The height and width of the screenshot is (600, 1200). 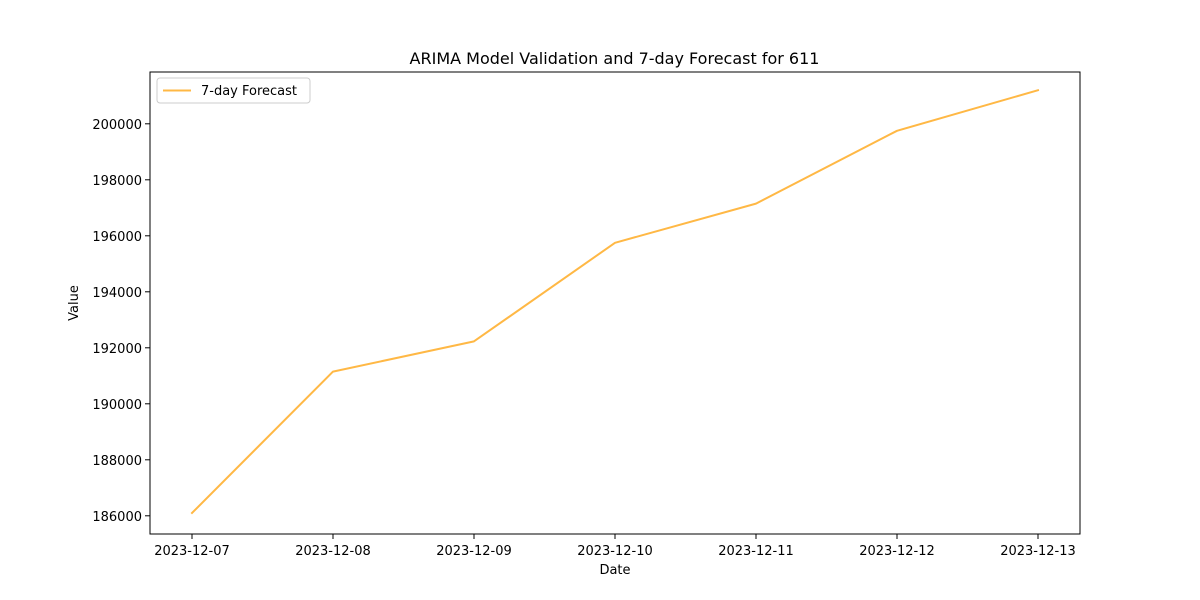 What do you see at coordinates (74, 303) in the screenshot?
I see `y-axis-label: Value` at bounding box center [74, 303].